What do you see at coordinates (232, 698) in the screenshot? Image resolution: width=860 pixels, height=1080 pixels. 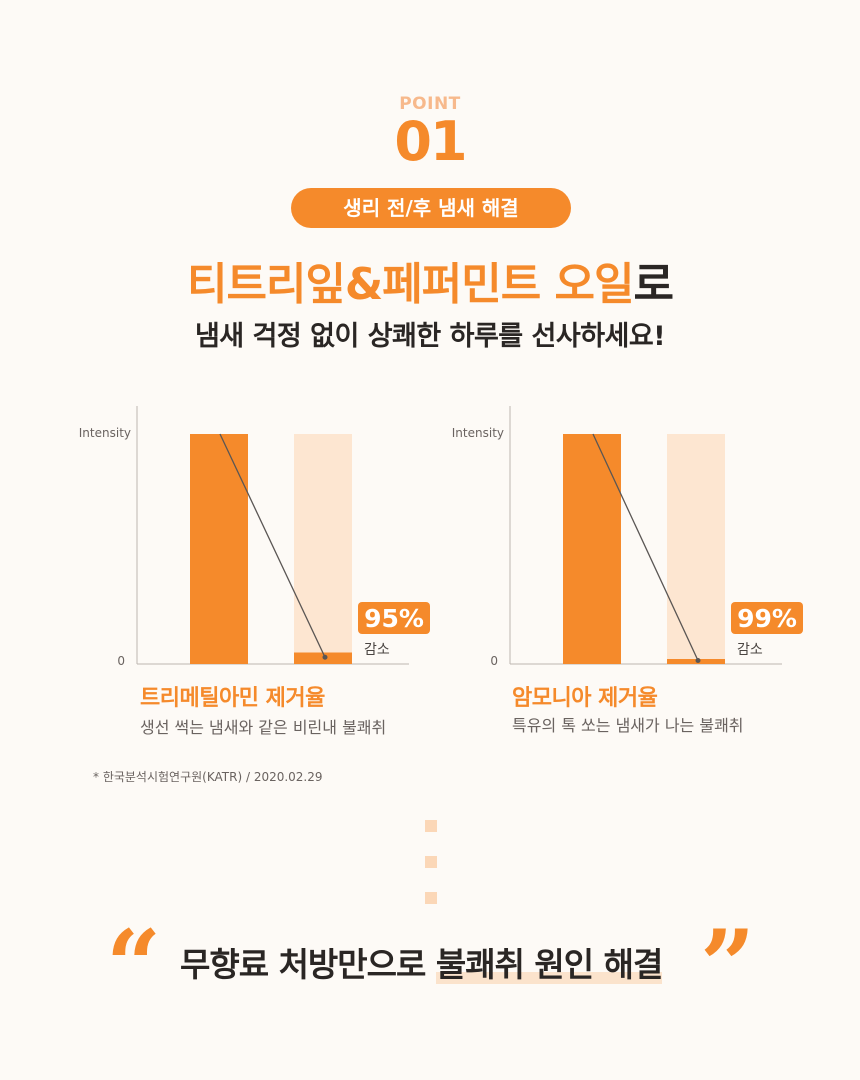 I see `chart-1-title: 트리메틸아민 제거율` at bounding box center [232, 698].